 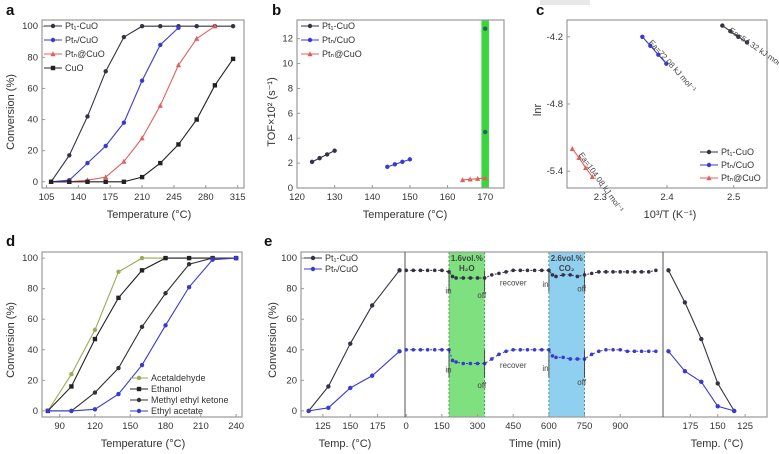 What do you see at coordinates (474, 179) in the screenshot?
I see `series-line-b-ptn-cuo` at bounding box center [474, 179].